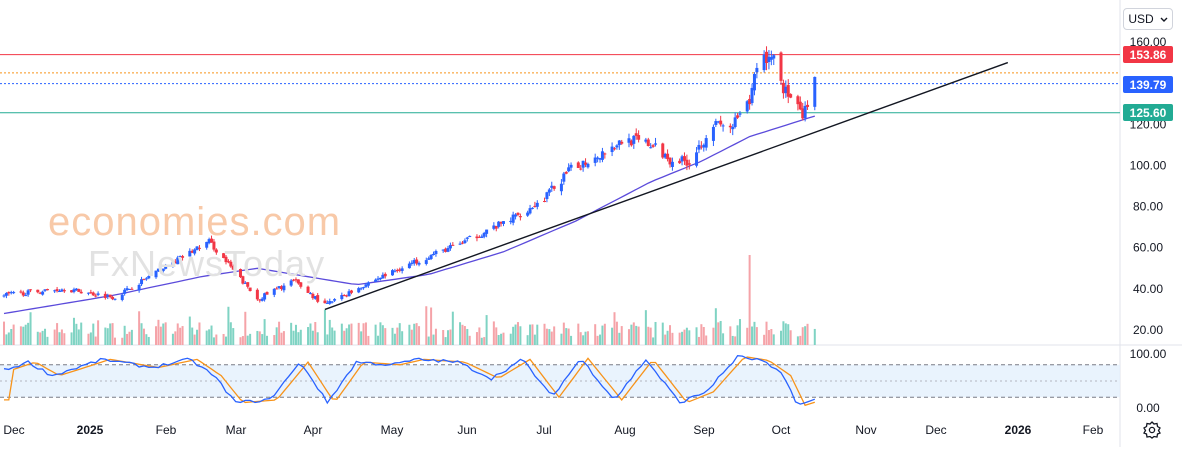  I want to click on time-axis-label: Aug, so click(624, 430).